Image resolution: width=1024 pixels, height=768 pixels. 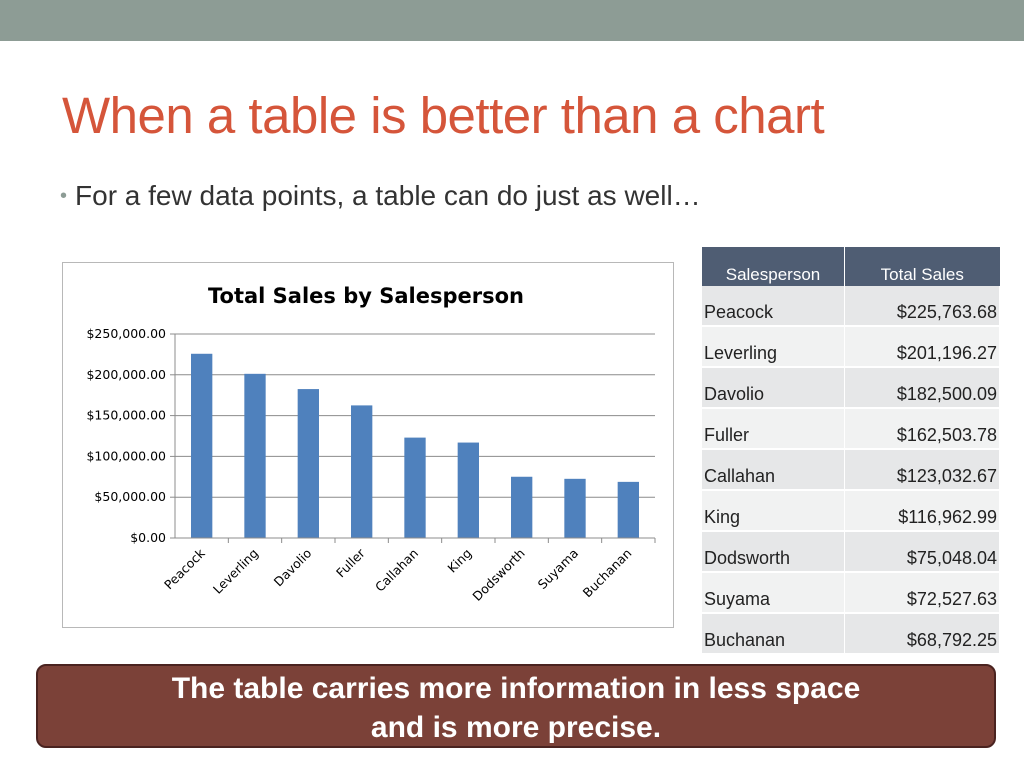 I want to click on table-row: King $116,962.99, so click(x=851, y=511).